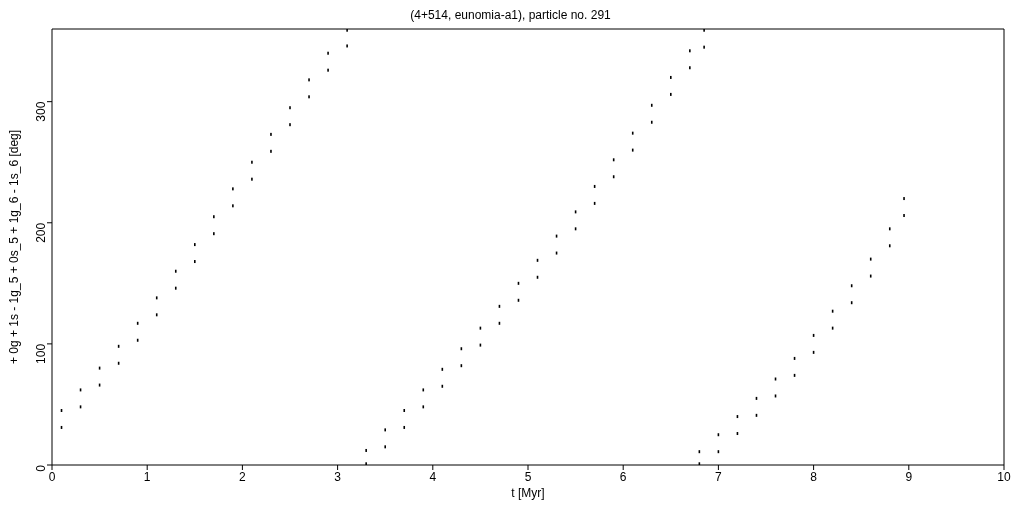  Describe the element at coordinates (433, 476) in the screenshot. I see `x-tick-label: 4` at that location.